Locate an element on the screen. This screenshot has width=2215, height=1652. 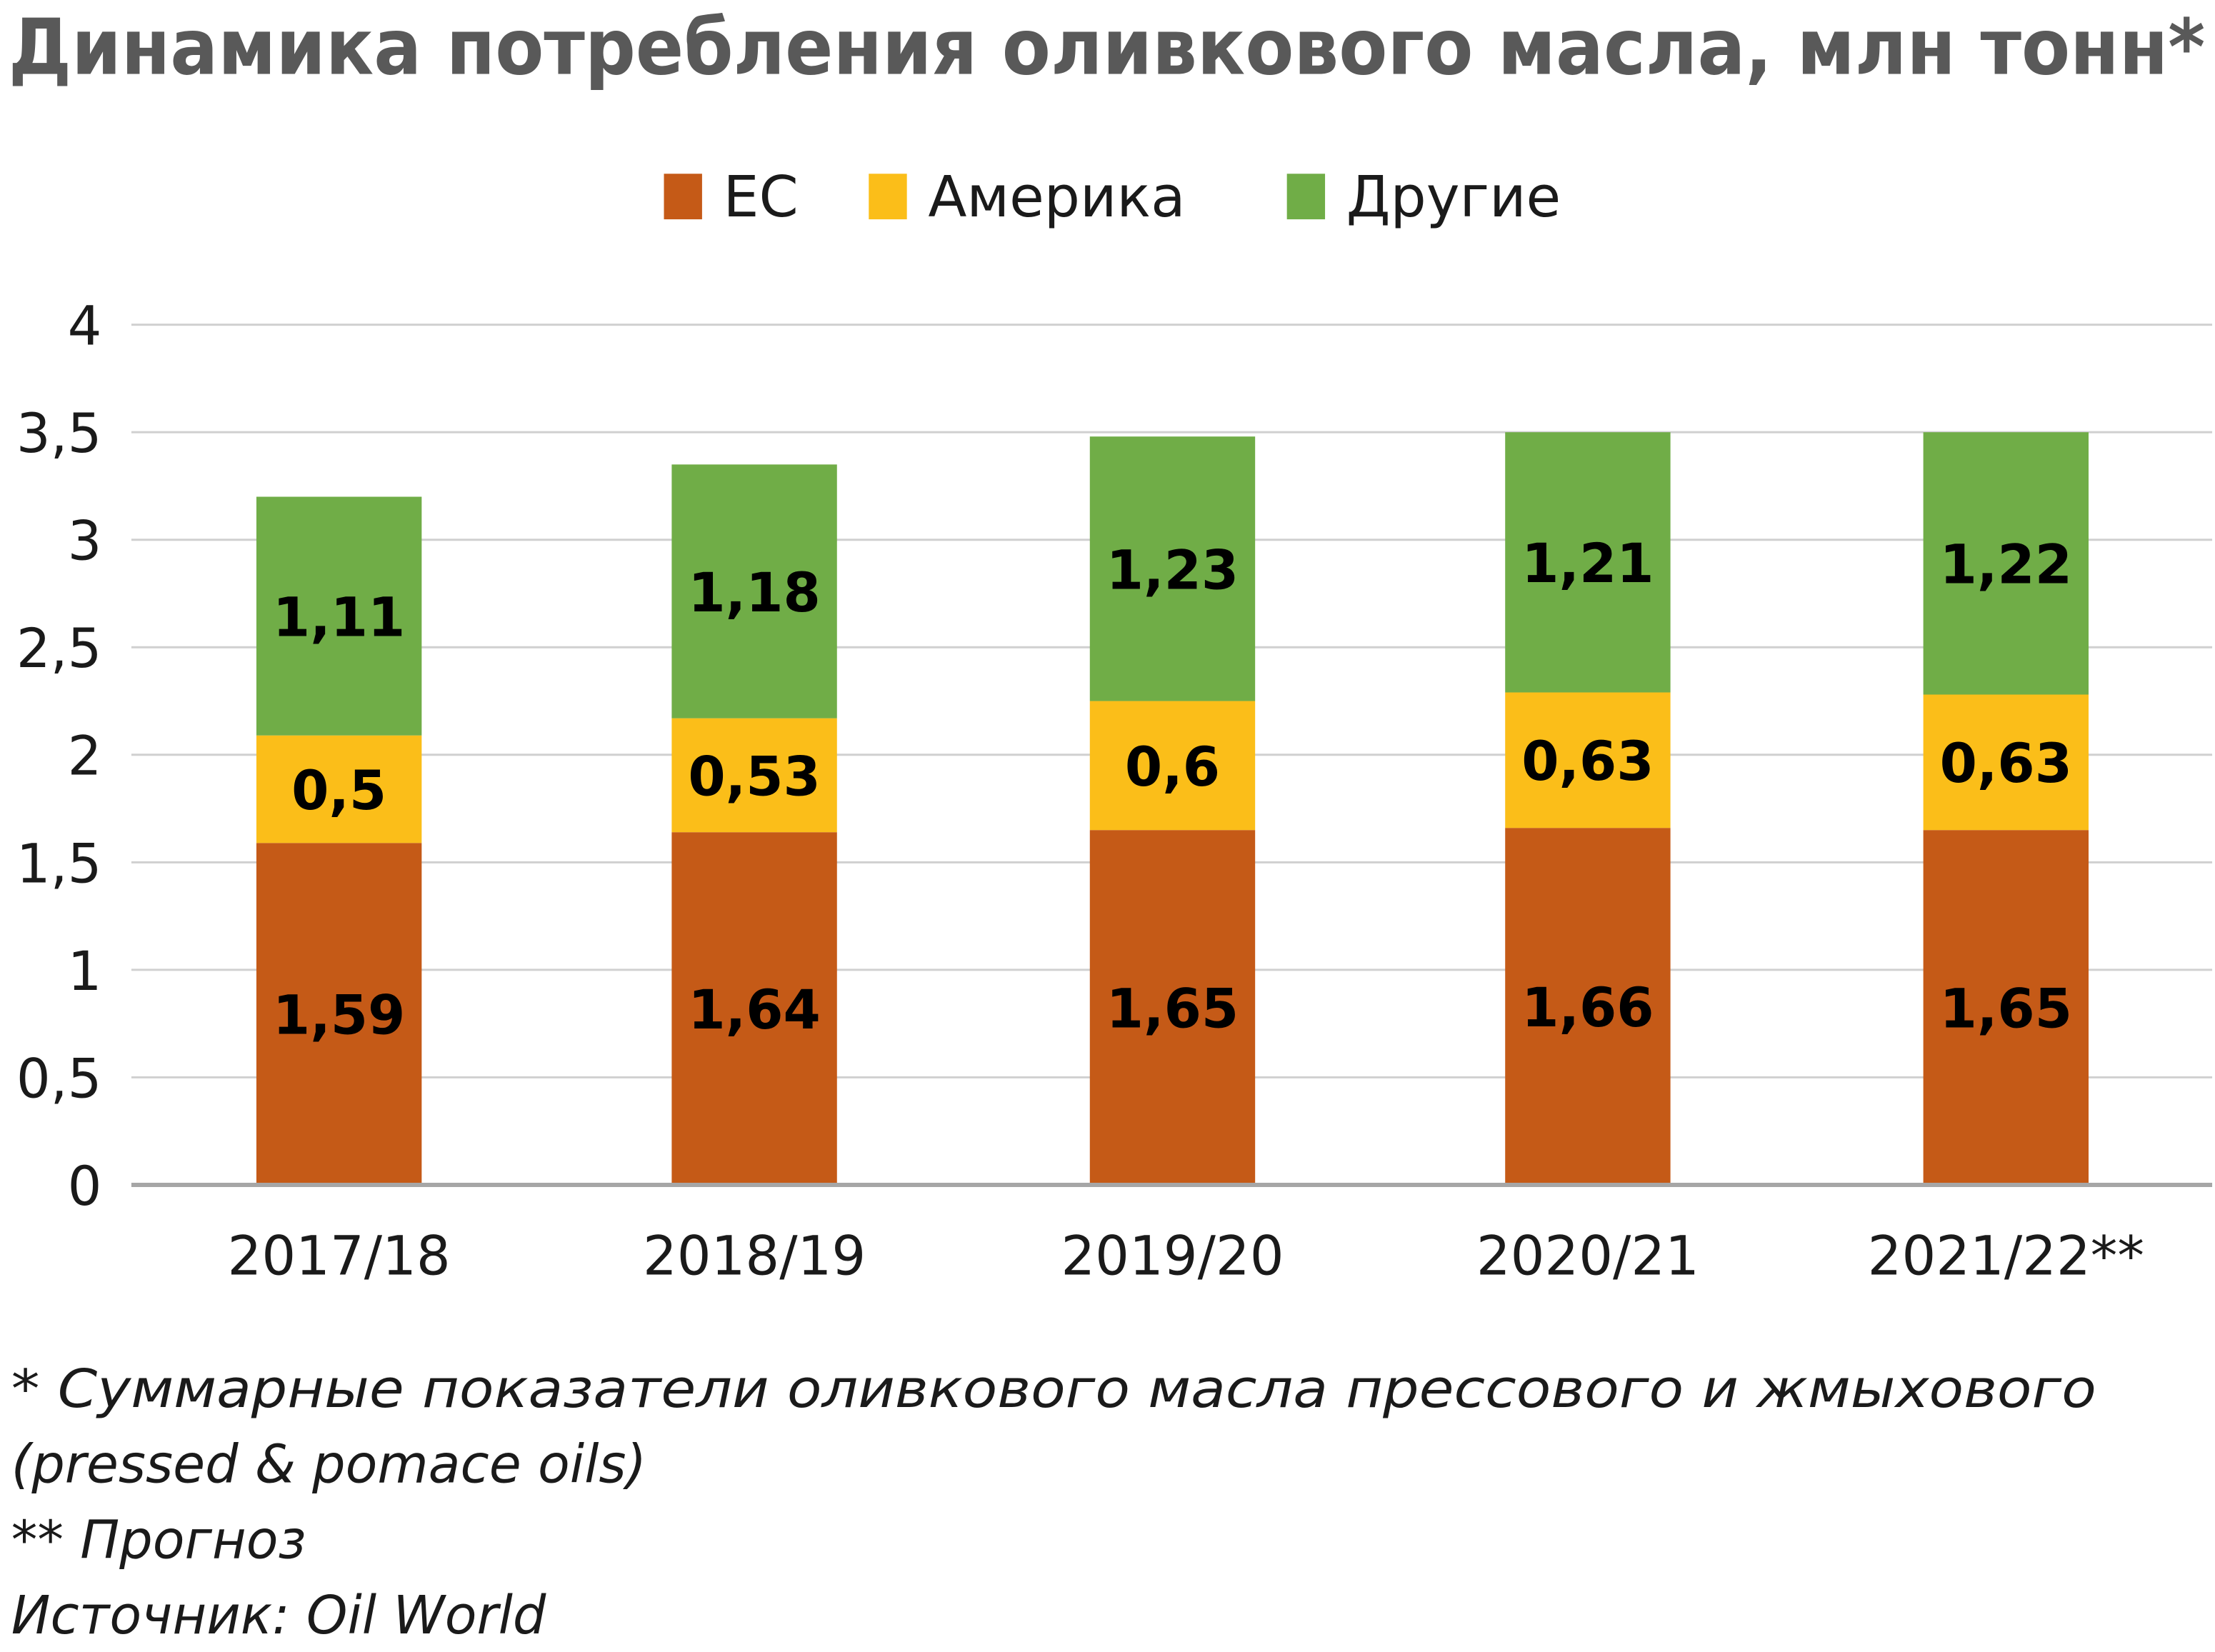
bar-stack: 1,65 0,6 1,23 is located at coordinates (1172, 811).